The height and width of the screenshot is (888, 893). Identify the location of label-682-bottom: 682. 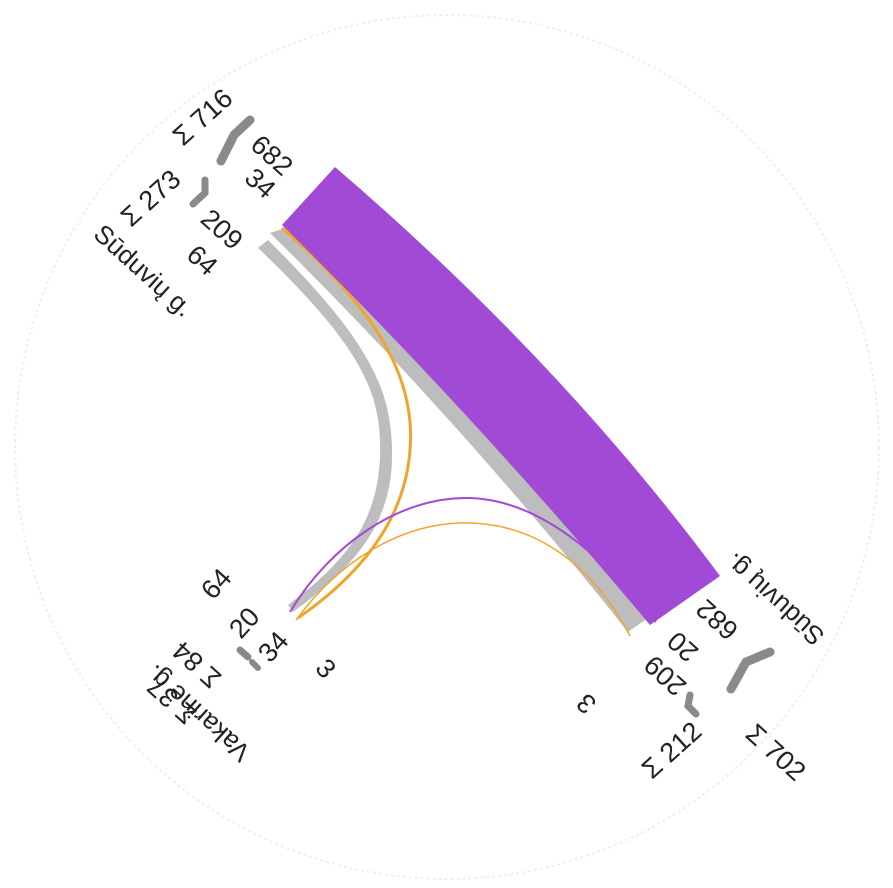
(717, 619).